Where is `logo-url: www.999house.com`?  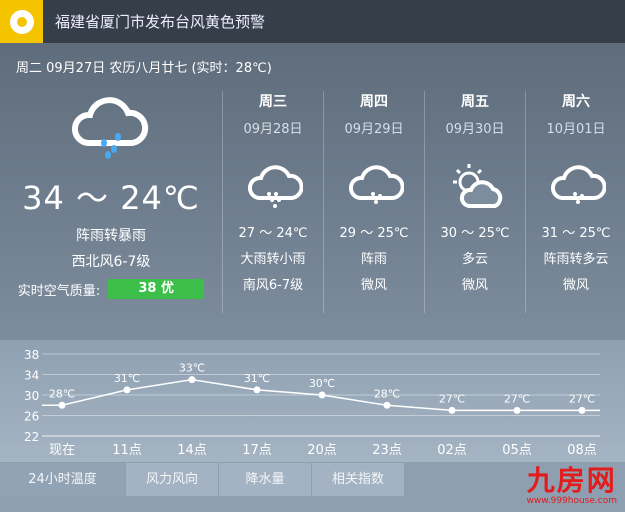 logo-url: www.999house.com is located at coordinates (571, 501).